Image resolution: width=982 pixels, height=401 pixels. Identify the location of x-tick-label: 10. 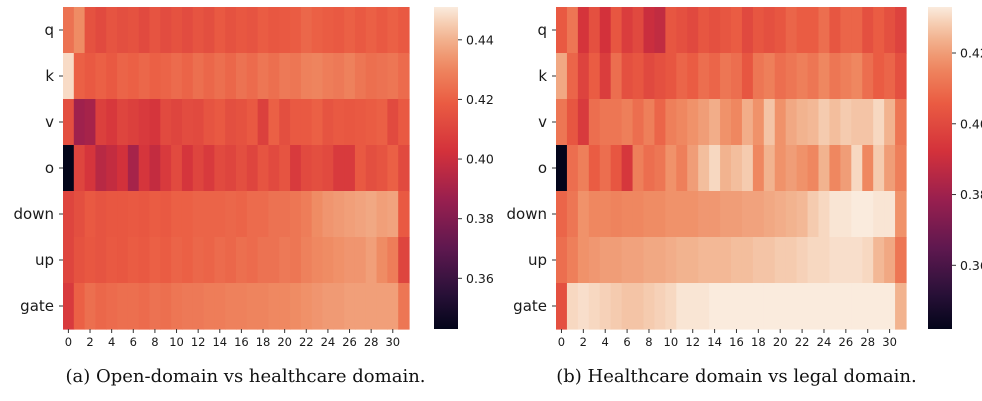
(671, 342).